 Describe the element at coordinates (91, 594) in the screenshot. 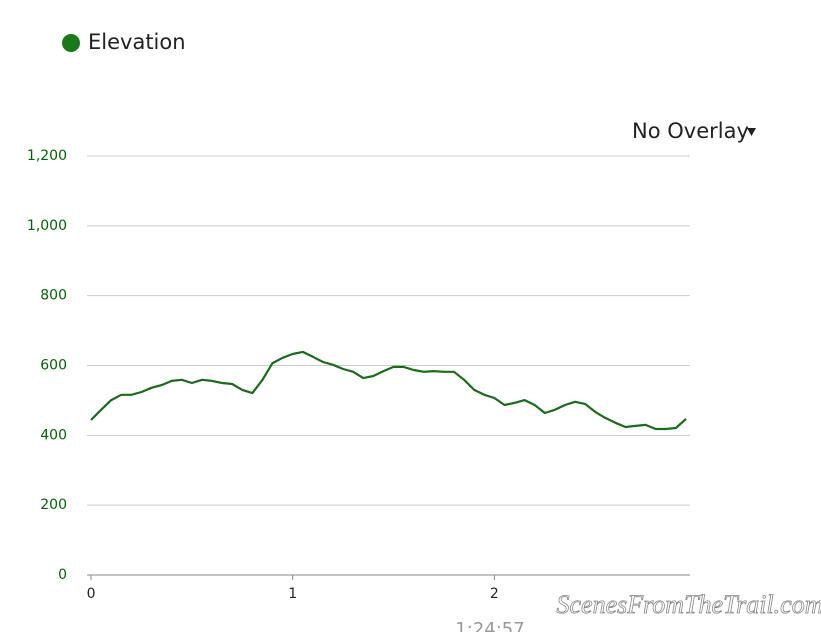

I see `x-tick-label: 0` at that location.